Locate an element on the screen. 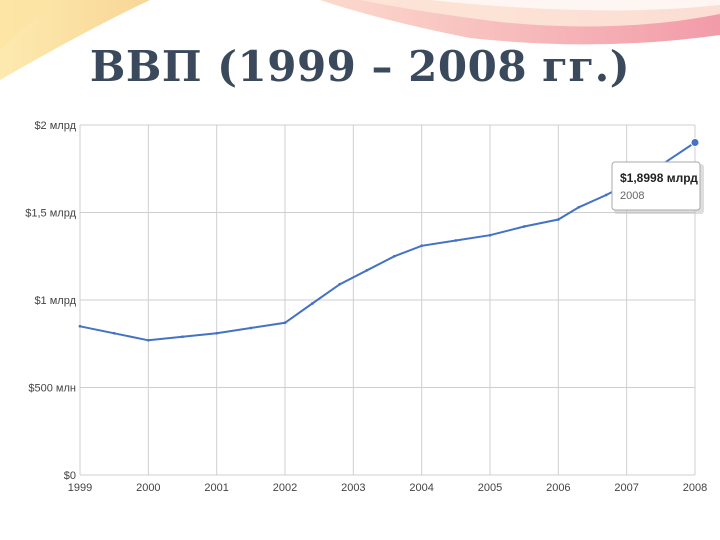  y-tick-label: $1,5 млрд is located at coordinates (50, 214).